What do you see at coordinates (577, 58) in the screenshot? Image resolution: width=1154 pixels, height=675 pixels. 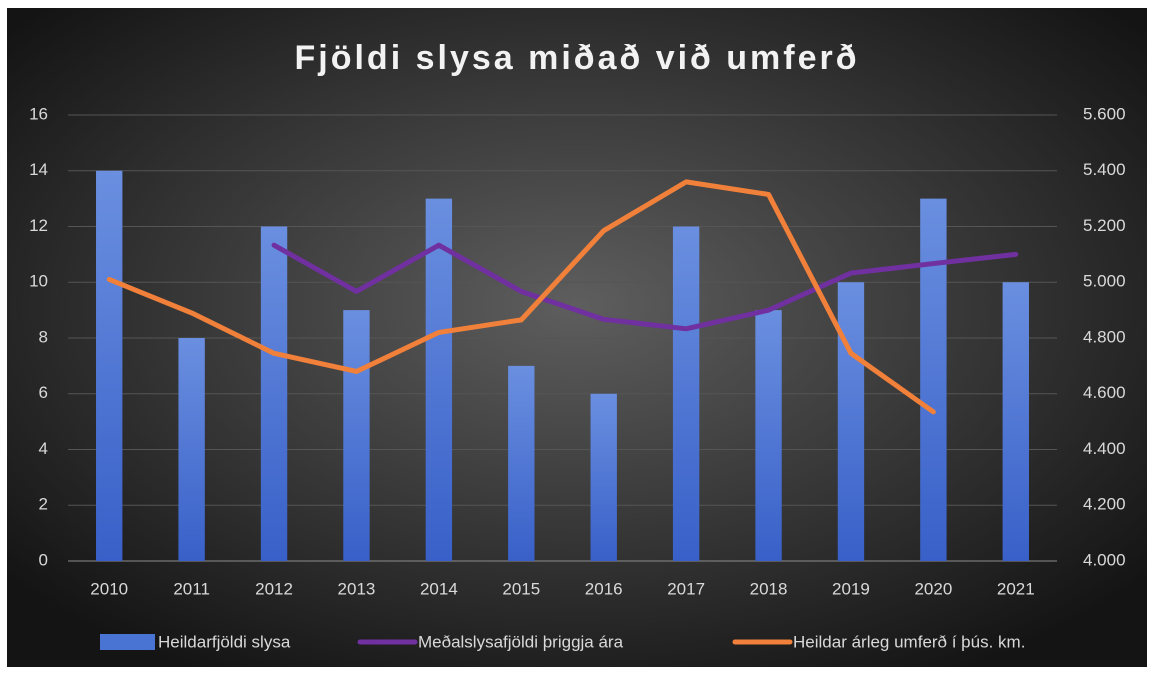 I see `chart-title: Fjöldi slysa miðað við umferð` at bounding box center [577, 58].